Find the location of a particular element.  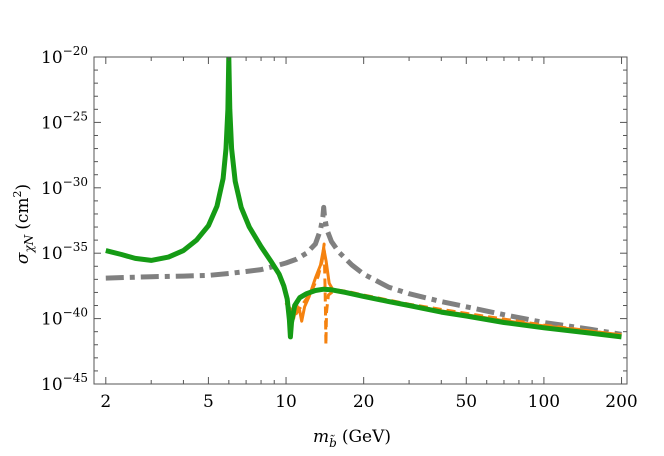

y-tick-label: 10−30 is located at coordinates (64, 187).